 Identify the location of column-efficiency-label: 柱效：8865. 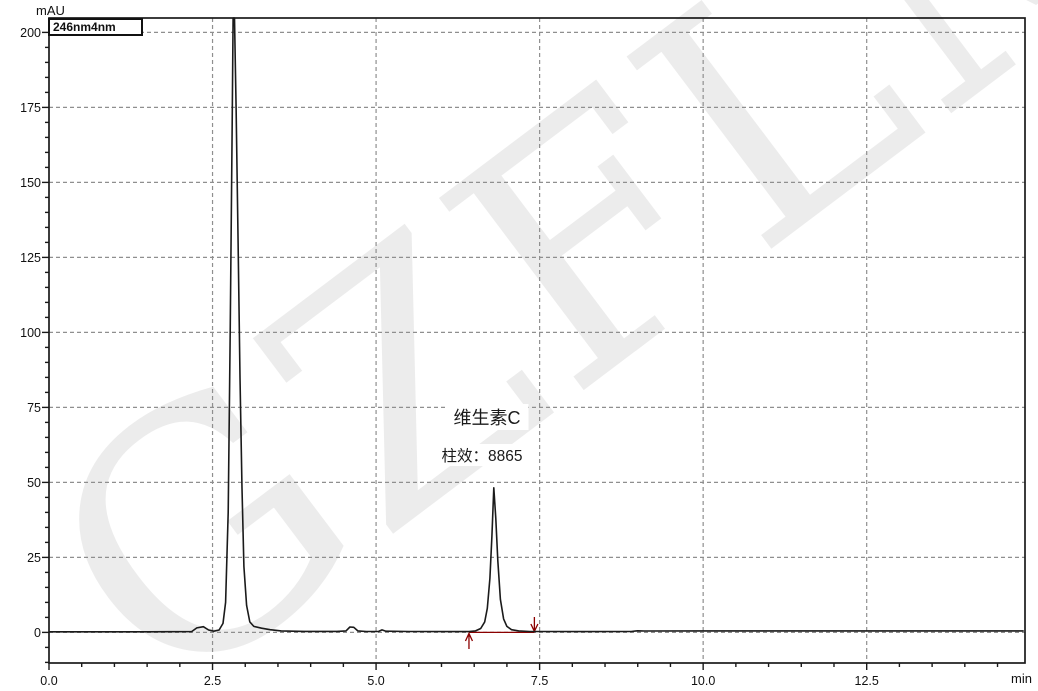
(482, 455).